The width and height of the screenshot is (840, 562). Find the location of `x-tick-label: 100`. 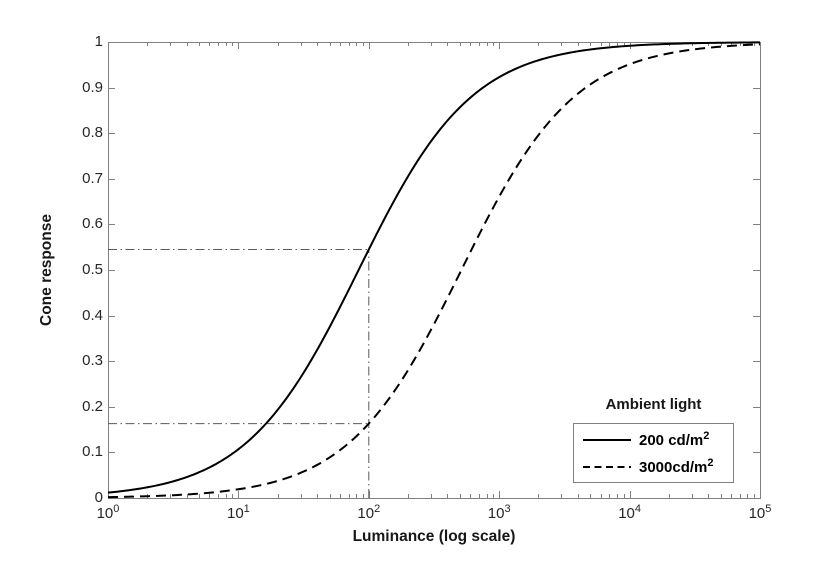

x-tick-label: 100 is located at coordinates (108, 512).